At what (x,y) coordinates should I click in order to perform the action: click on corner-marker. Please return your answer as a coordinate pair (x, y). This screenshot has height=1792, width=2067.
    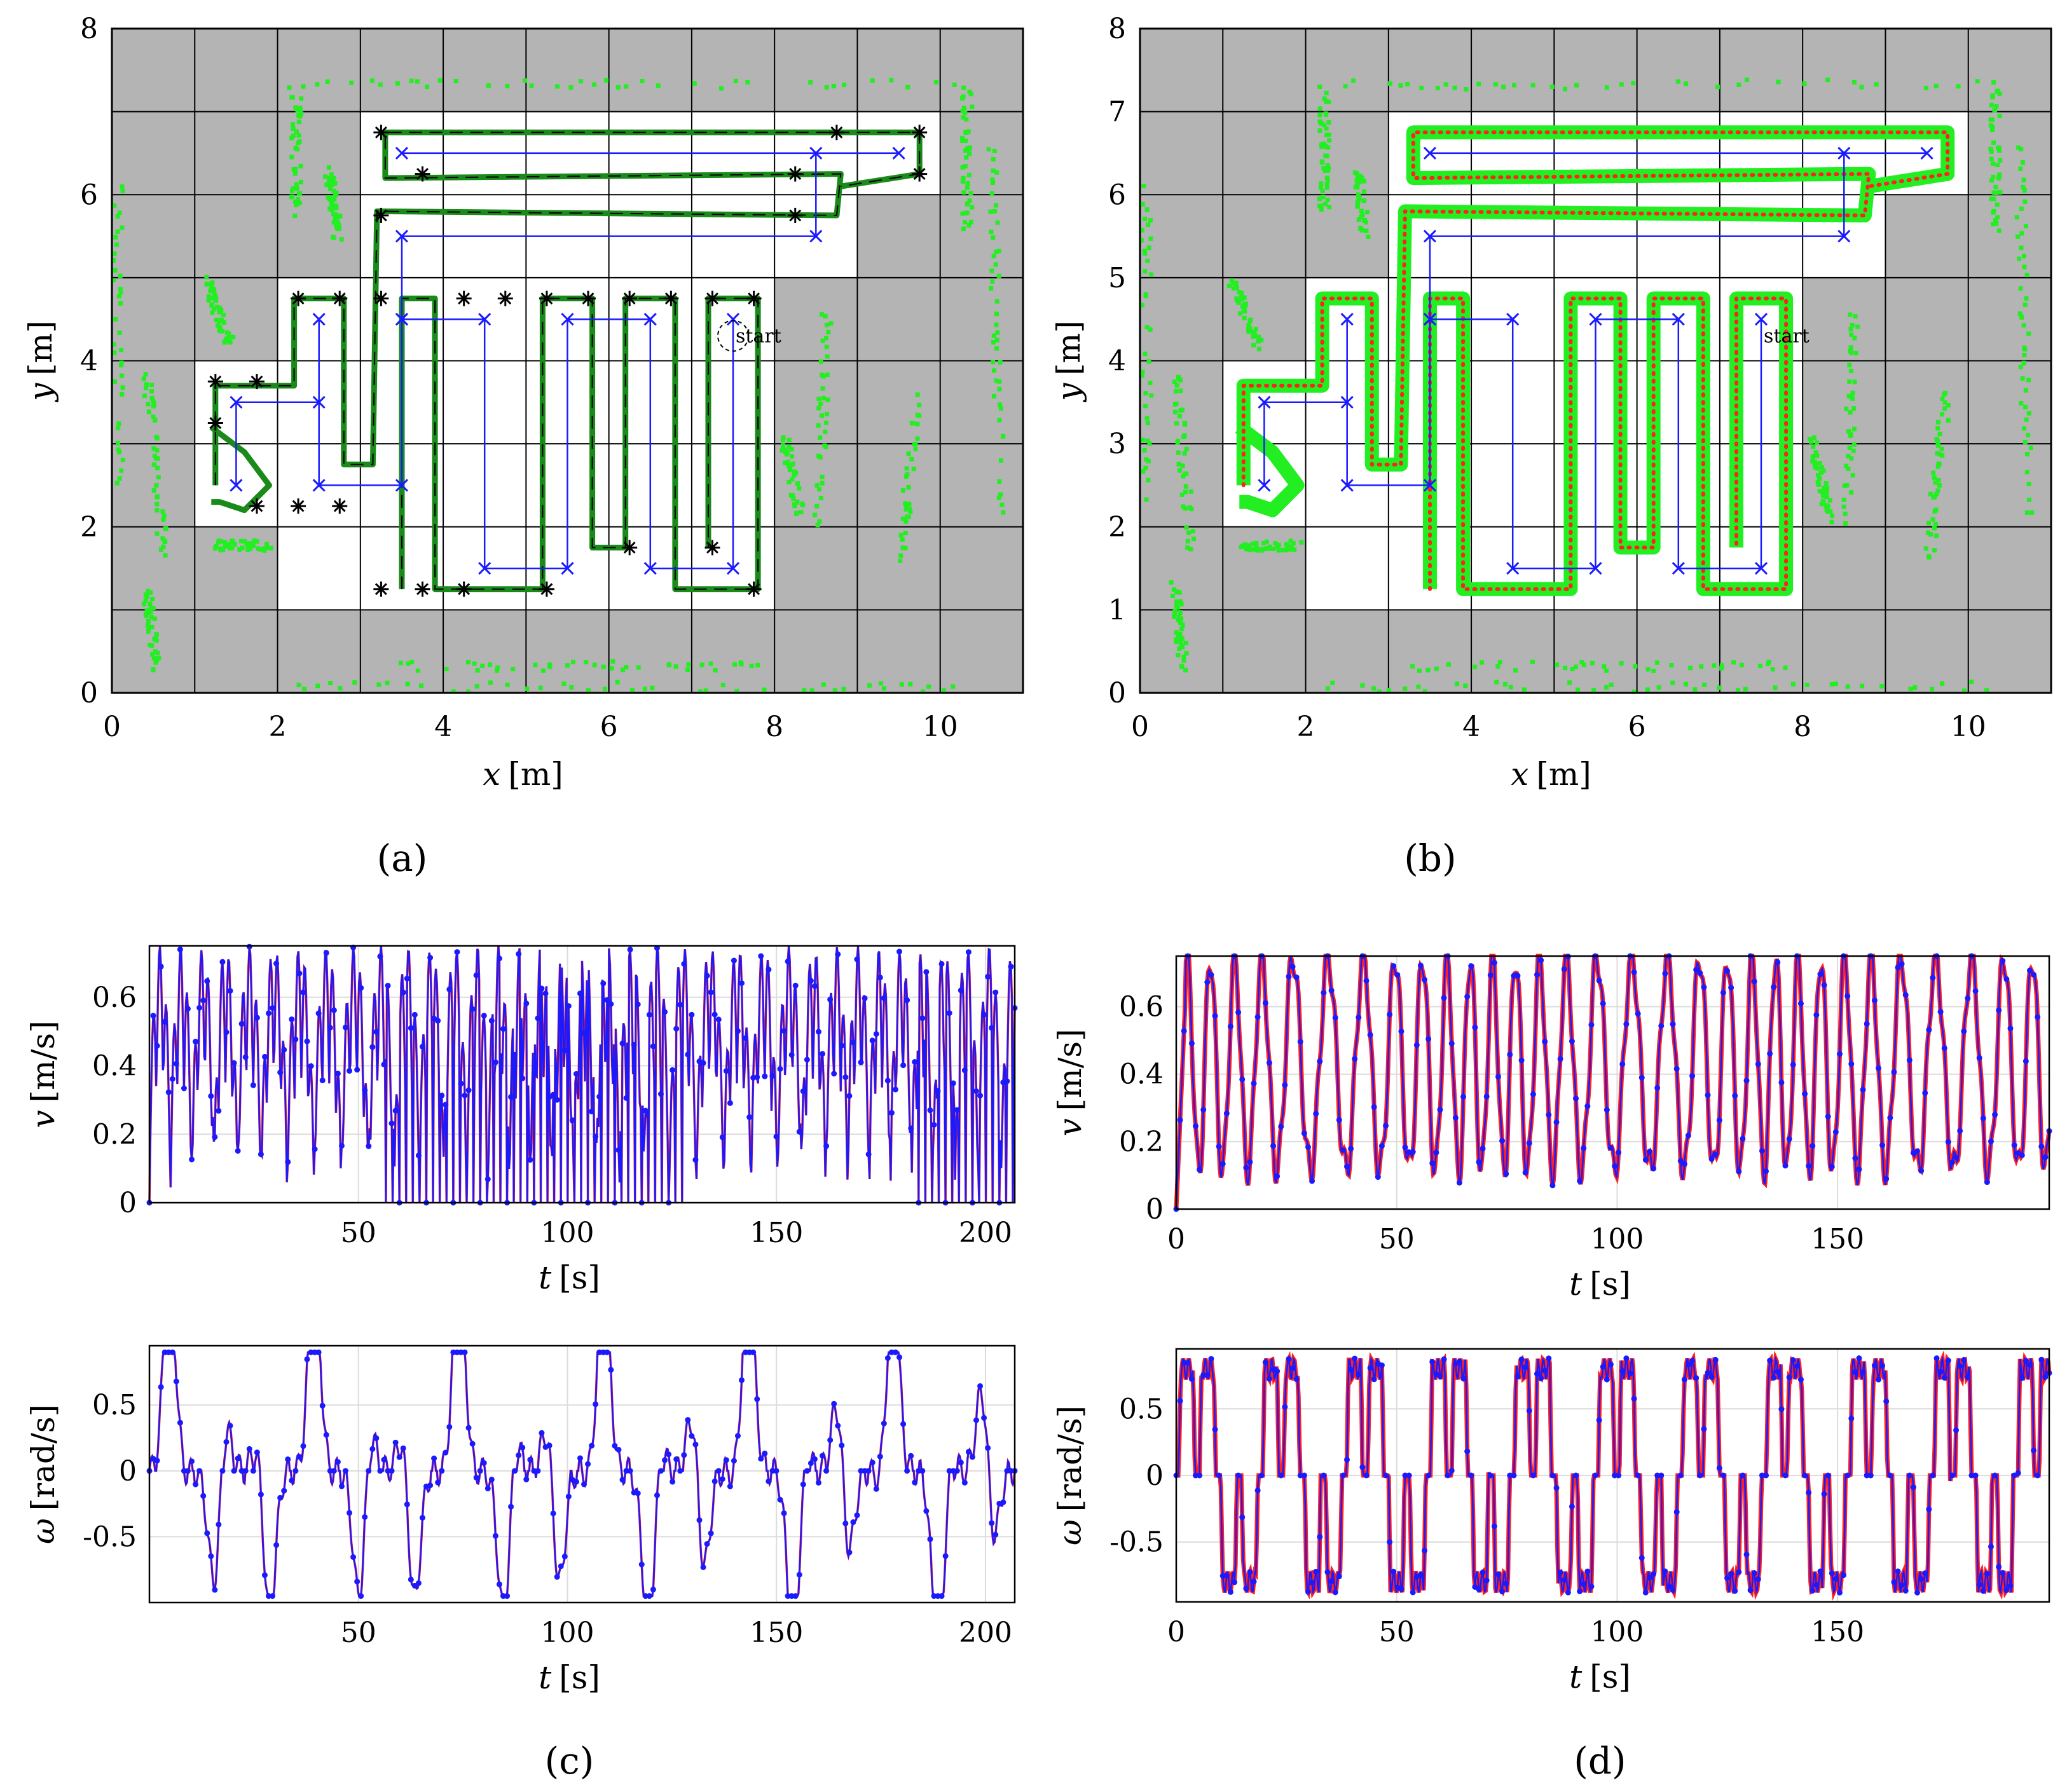
    Looking at the image, I should click on (630, 548).